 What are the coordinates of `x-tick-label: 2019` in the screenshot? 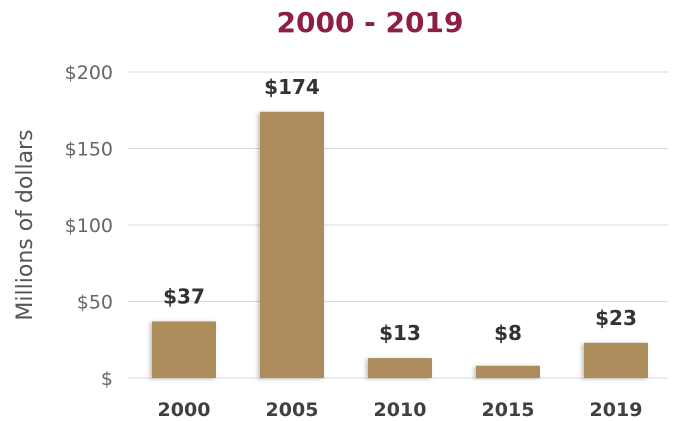 It's located at (616, 410).